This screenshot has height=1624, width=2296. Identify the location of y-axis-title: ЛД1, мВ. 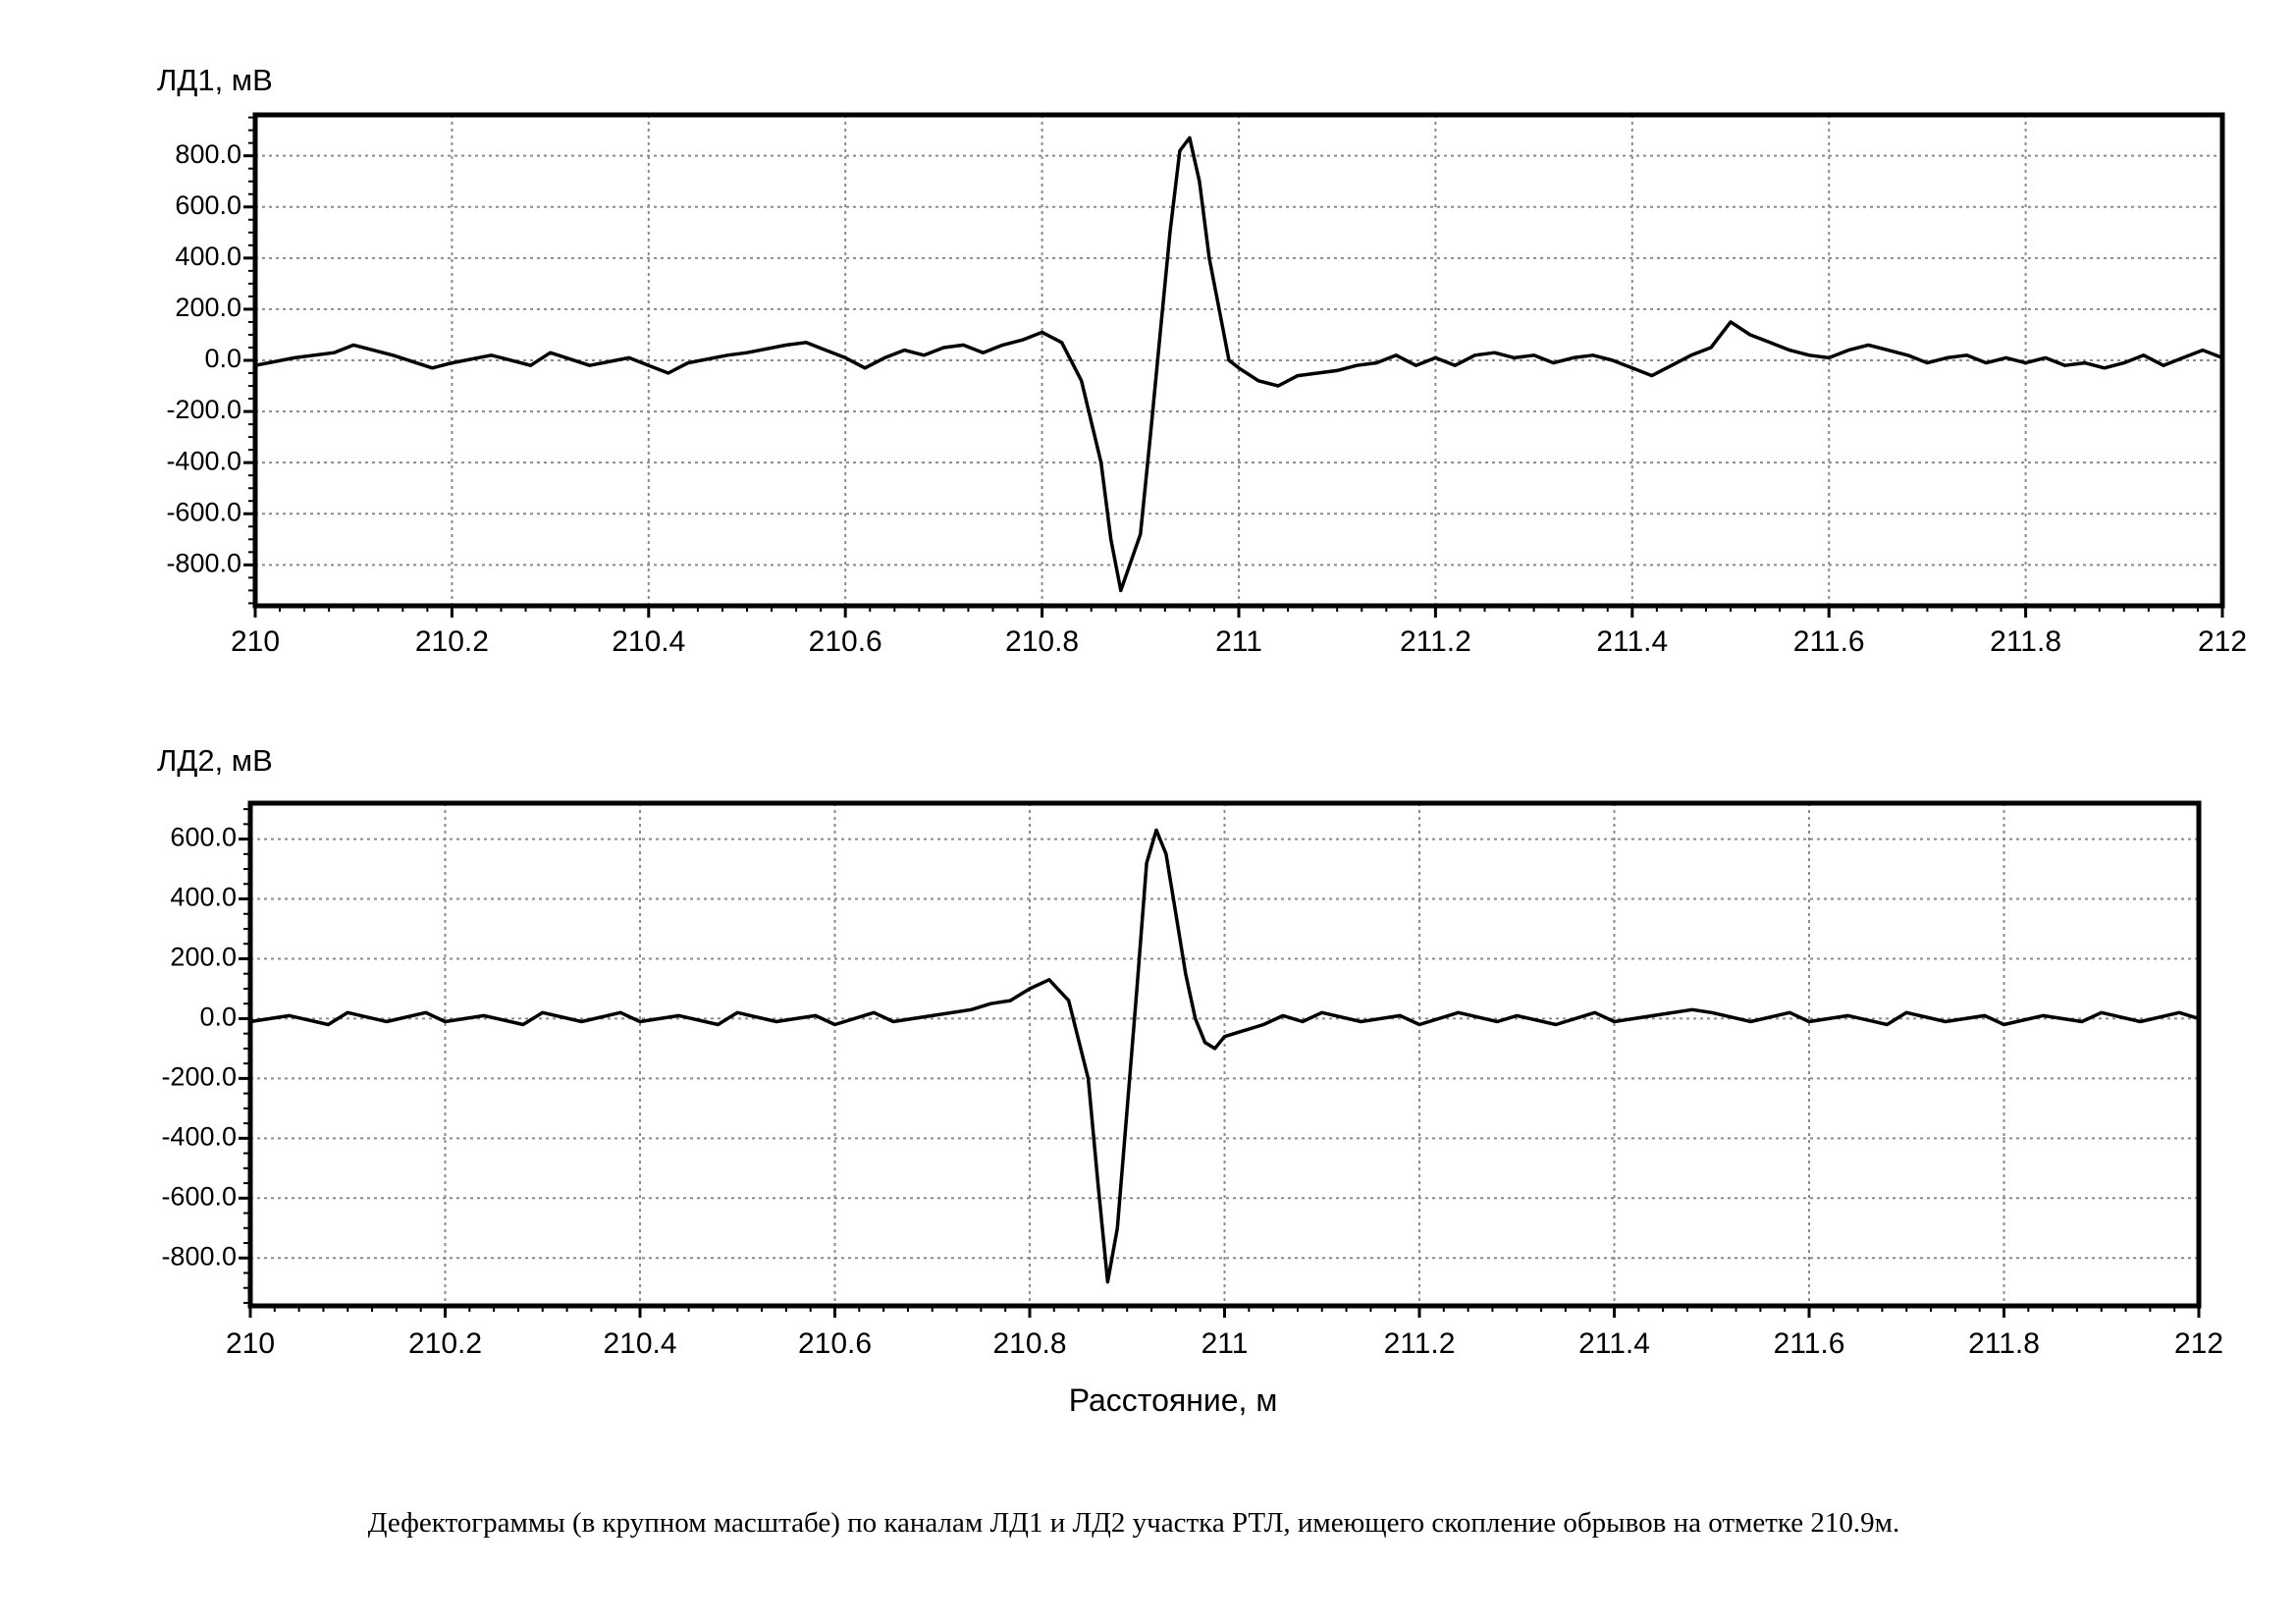
(215, 80).